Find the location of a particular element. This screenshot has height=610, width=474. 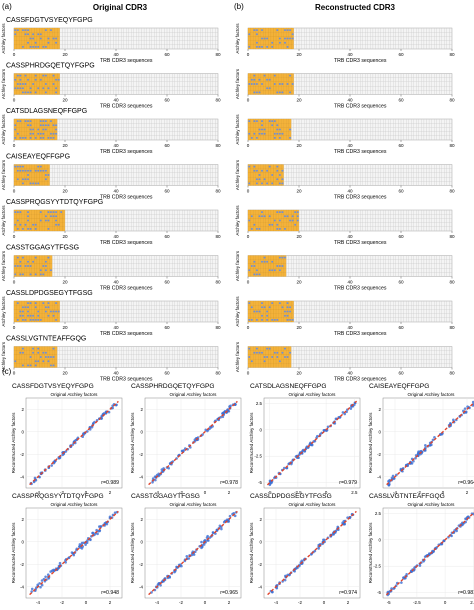

heatmap-x-tick-label: 60 is located at coordinates (167, 100).